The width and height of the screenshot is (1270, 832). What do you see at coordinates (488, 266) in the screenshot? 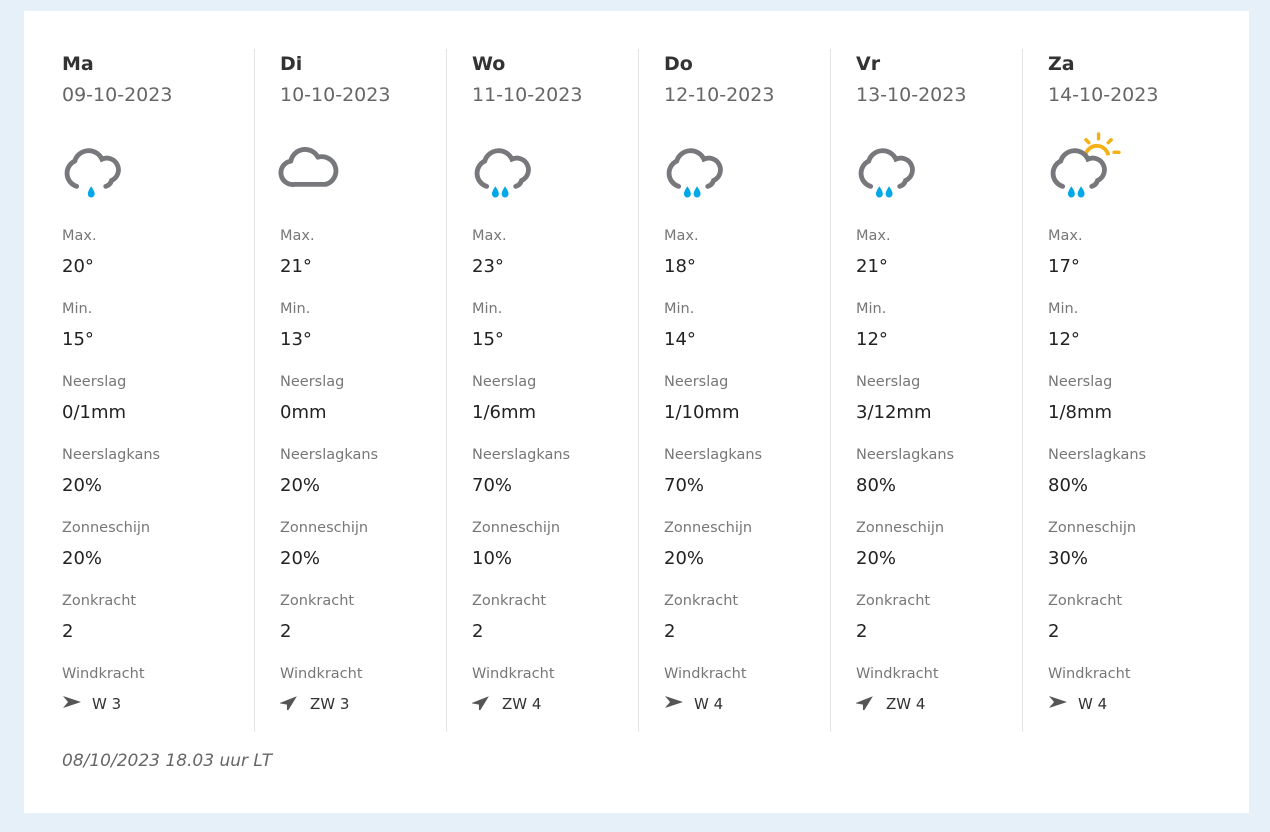
I see `max-temp: 23°` at bounding box center [488, 266].